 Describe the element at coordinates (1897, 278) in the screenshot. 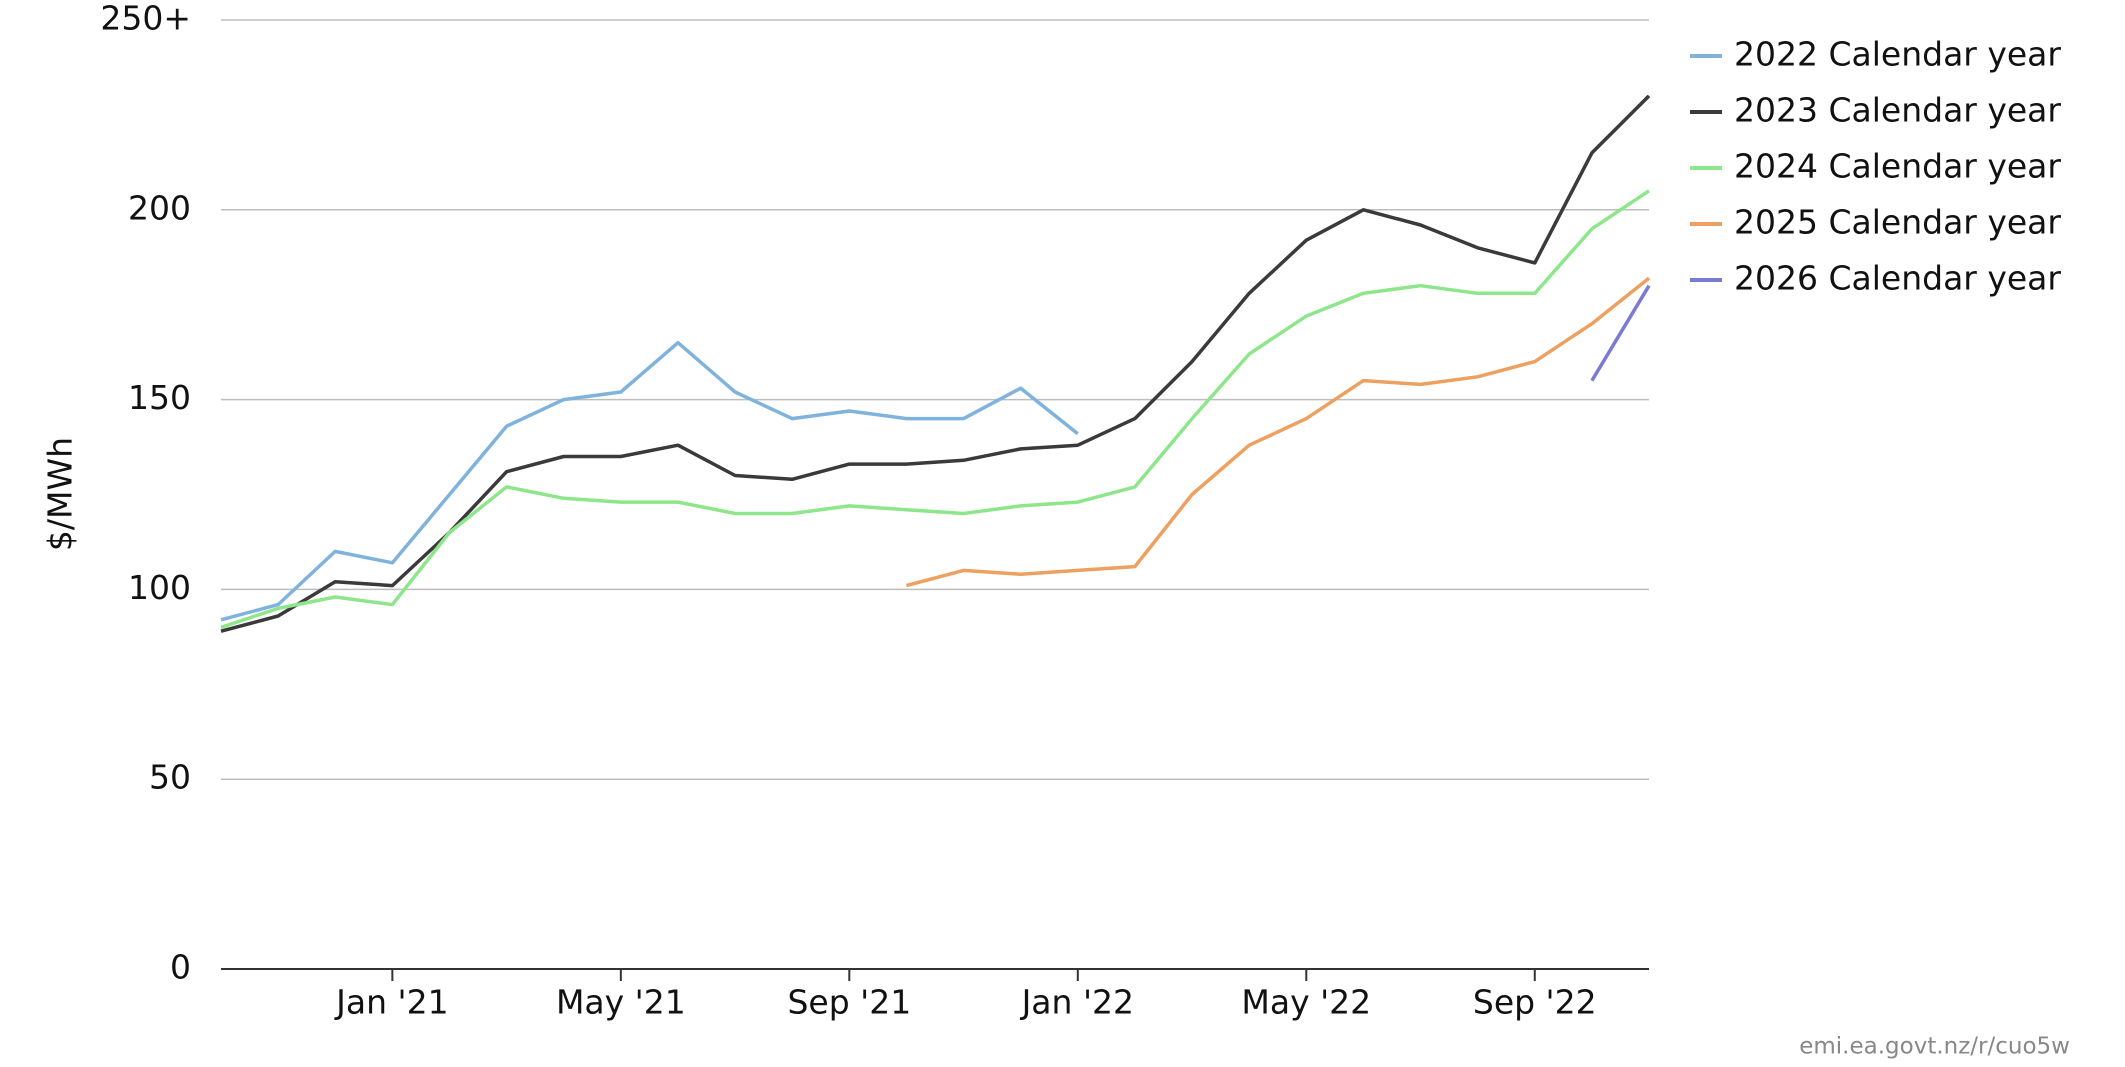

I see `legend-label: 2026 Calendar year` at that location.